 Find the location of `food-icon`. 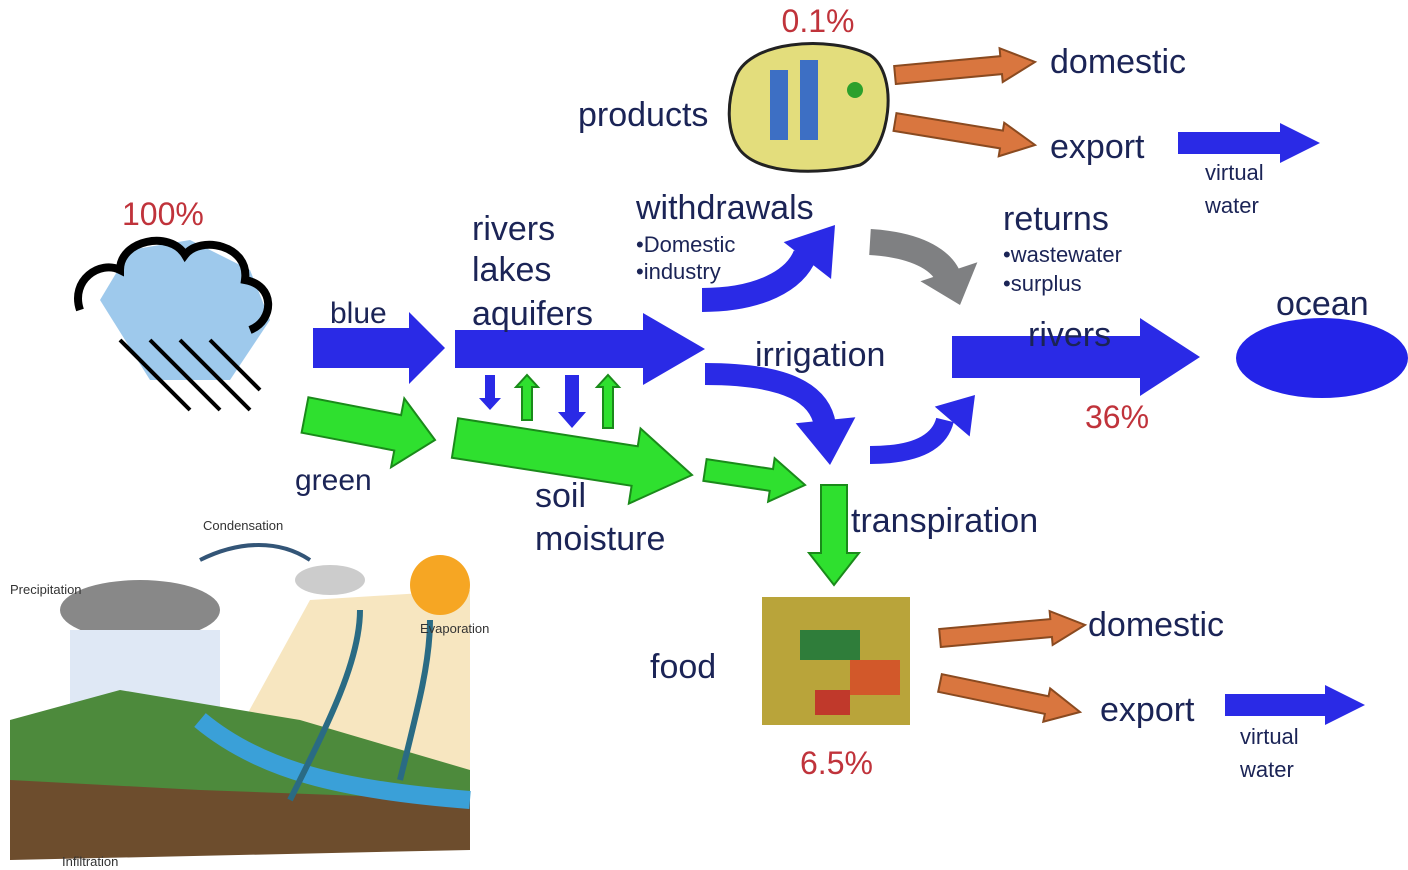

food-icon is located at coordinates (836, 661).